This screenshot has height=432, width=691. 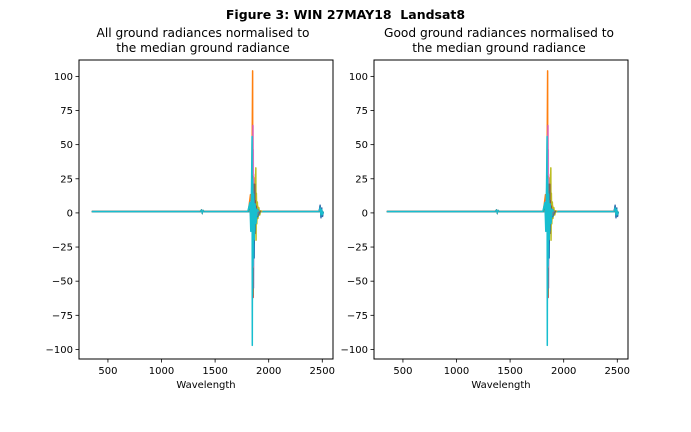 What do you see at coordinates (354, 350) in the screenshot?
I see `right-y-tick-label: −100` at bounding box center [354, 350].